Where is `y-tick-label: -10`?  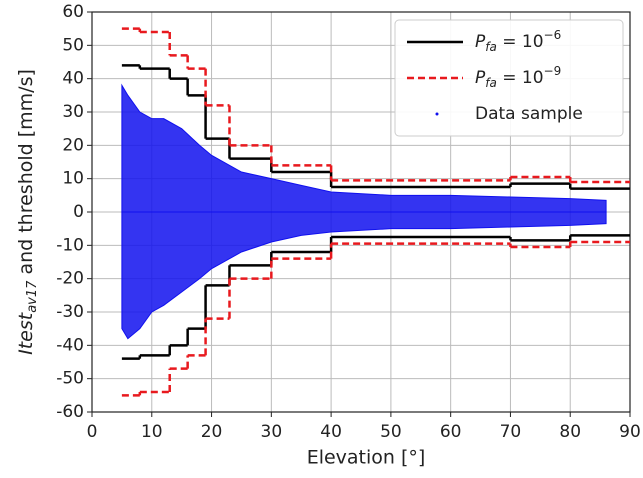
y-tick-label: -10 is located at coordinates (70, 245).